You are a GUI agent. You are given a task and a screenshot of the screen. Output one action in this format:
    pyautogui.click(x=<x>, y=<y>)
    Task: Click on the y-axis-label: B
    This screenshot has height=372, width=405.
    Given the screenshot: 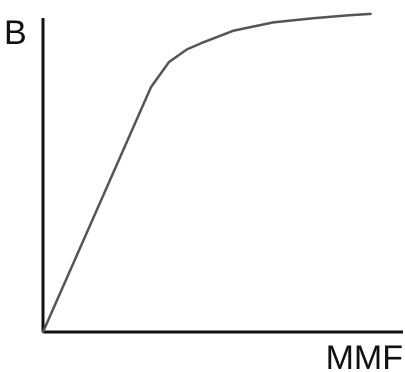 What is the action you would take?
    pyautogui.click(x=15, y=33)
    